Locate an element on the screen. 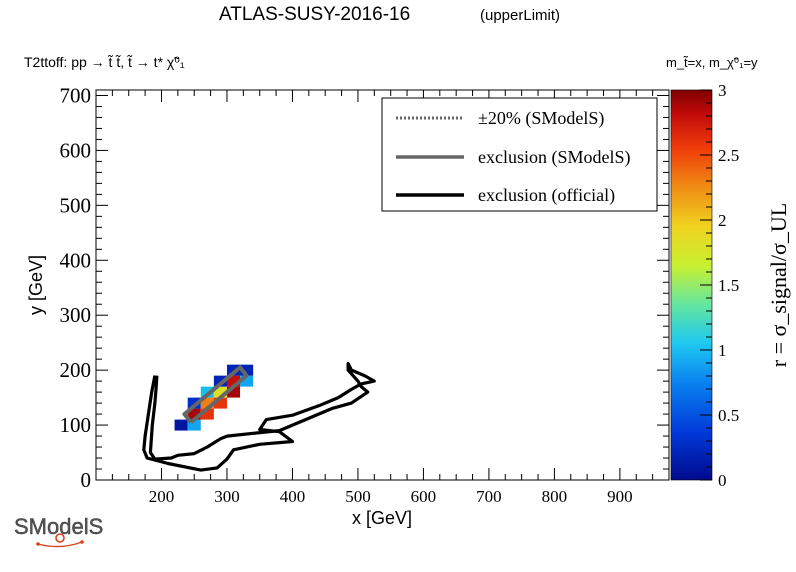 This screenshot has width=796, height=572. x-tick-label: 500 is located at coordinates (358, 496).